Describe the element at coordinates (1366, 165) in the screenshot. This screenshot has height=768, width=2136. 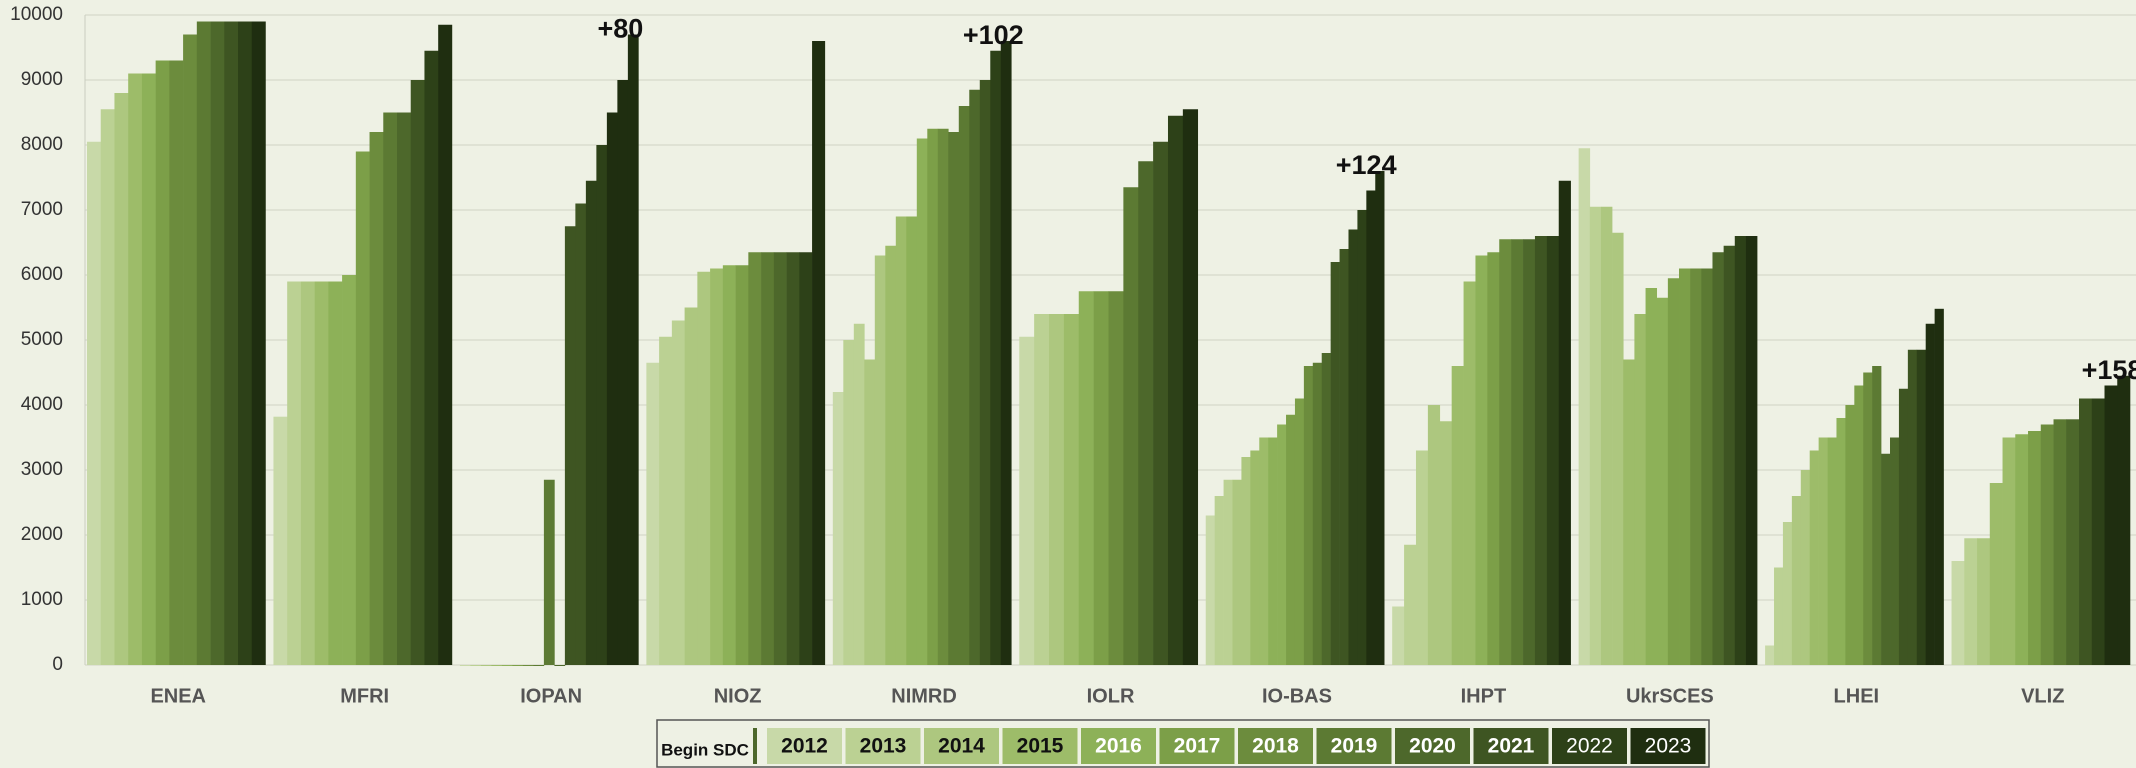
I see `annotation: +124` at that location.